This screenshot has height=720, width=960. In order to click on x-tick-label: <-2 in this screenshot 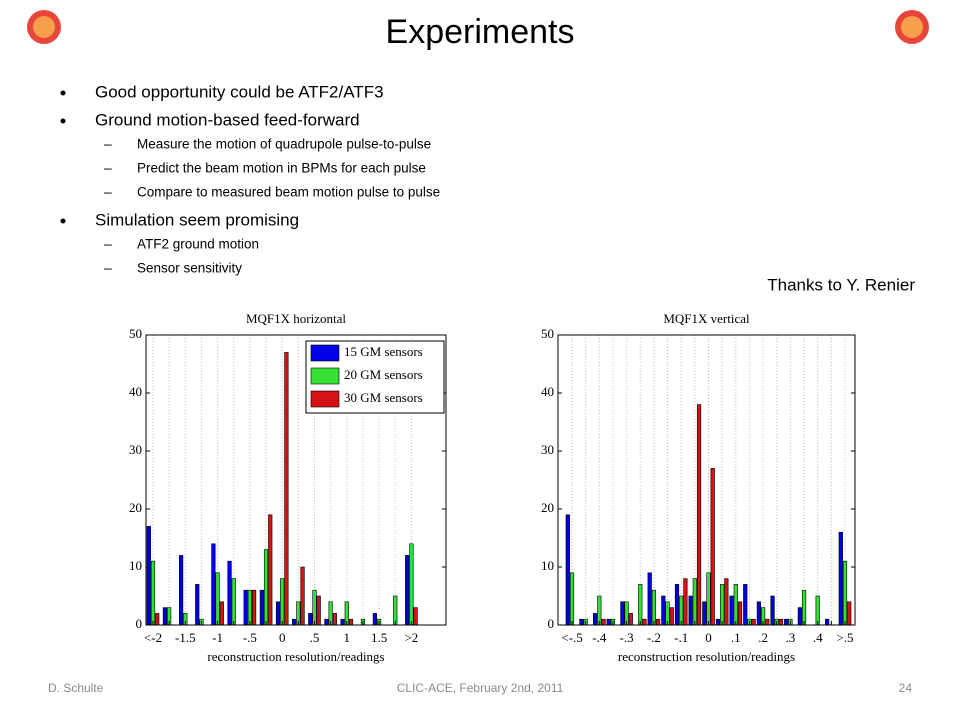, I will do `click(153, 637)`.